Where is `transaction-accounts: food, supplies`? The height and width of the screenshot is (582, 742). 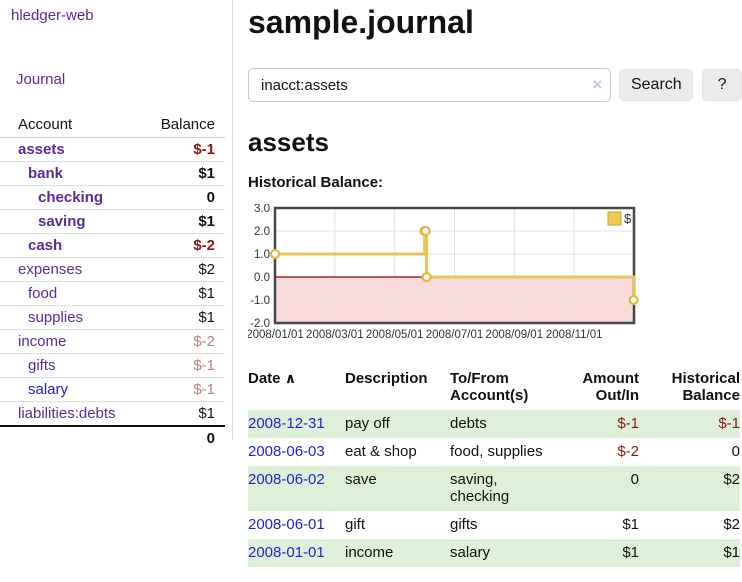 transaction-accounts: food, supplies is located at coordinates (496, 451).